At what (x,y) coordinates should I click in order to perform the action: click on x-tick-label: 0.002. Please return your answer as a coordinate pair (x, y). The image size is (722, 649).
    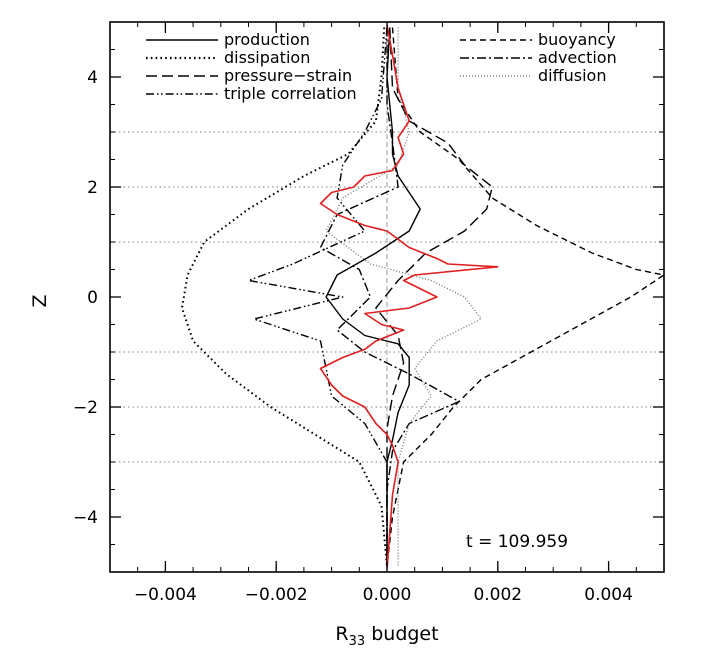
    Looking at the image, I should click on (497, 595).